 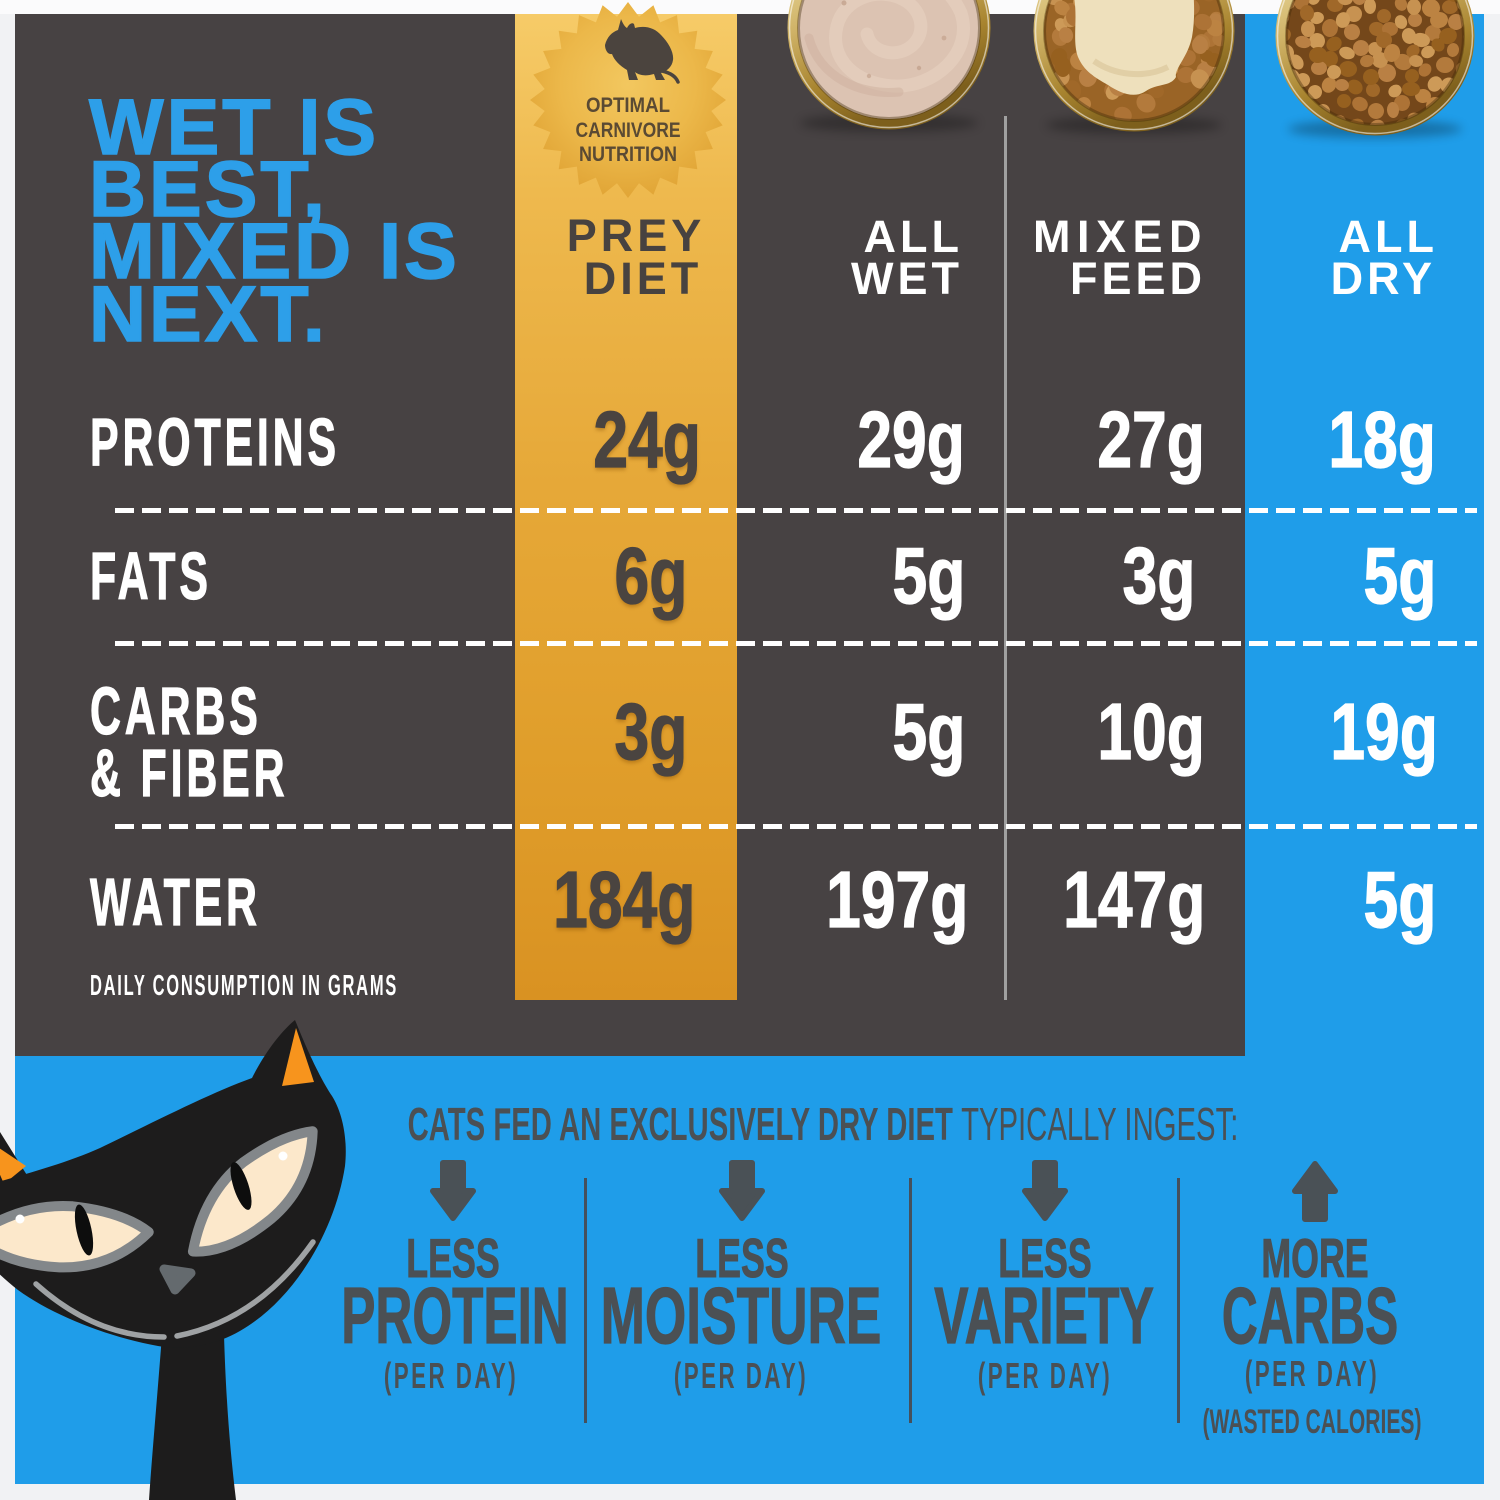 I want to click on svg-text: NUTRITION, so click(x=628, y=154).